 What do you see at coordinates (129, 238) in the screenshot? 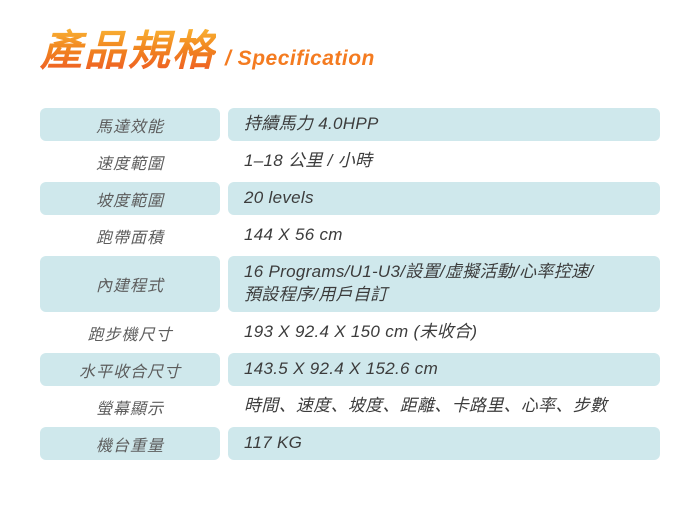
I see `spec-label: 跑帶面積` at bounding box center [129, 238].